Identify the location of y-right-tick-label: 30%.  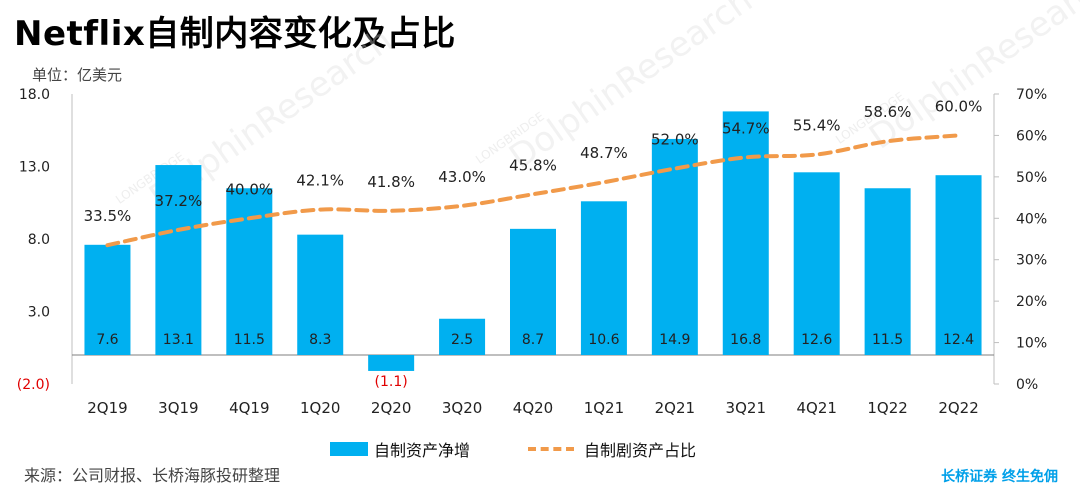
(1031, 261).